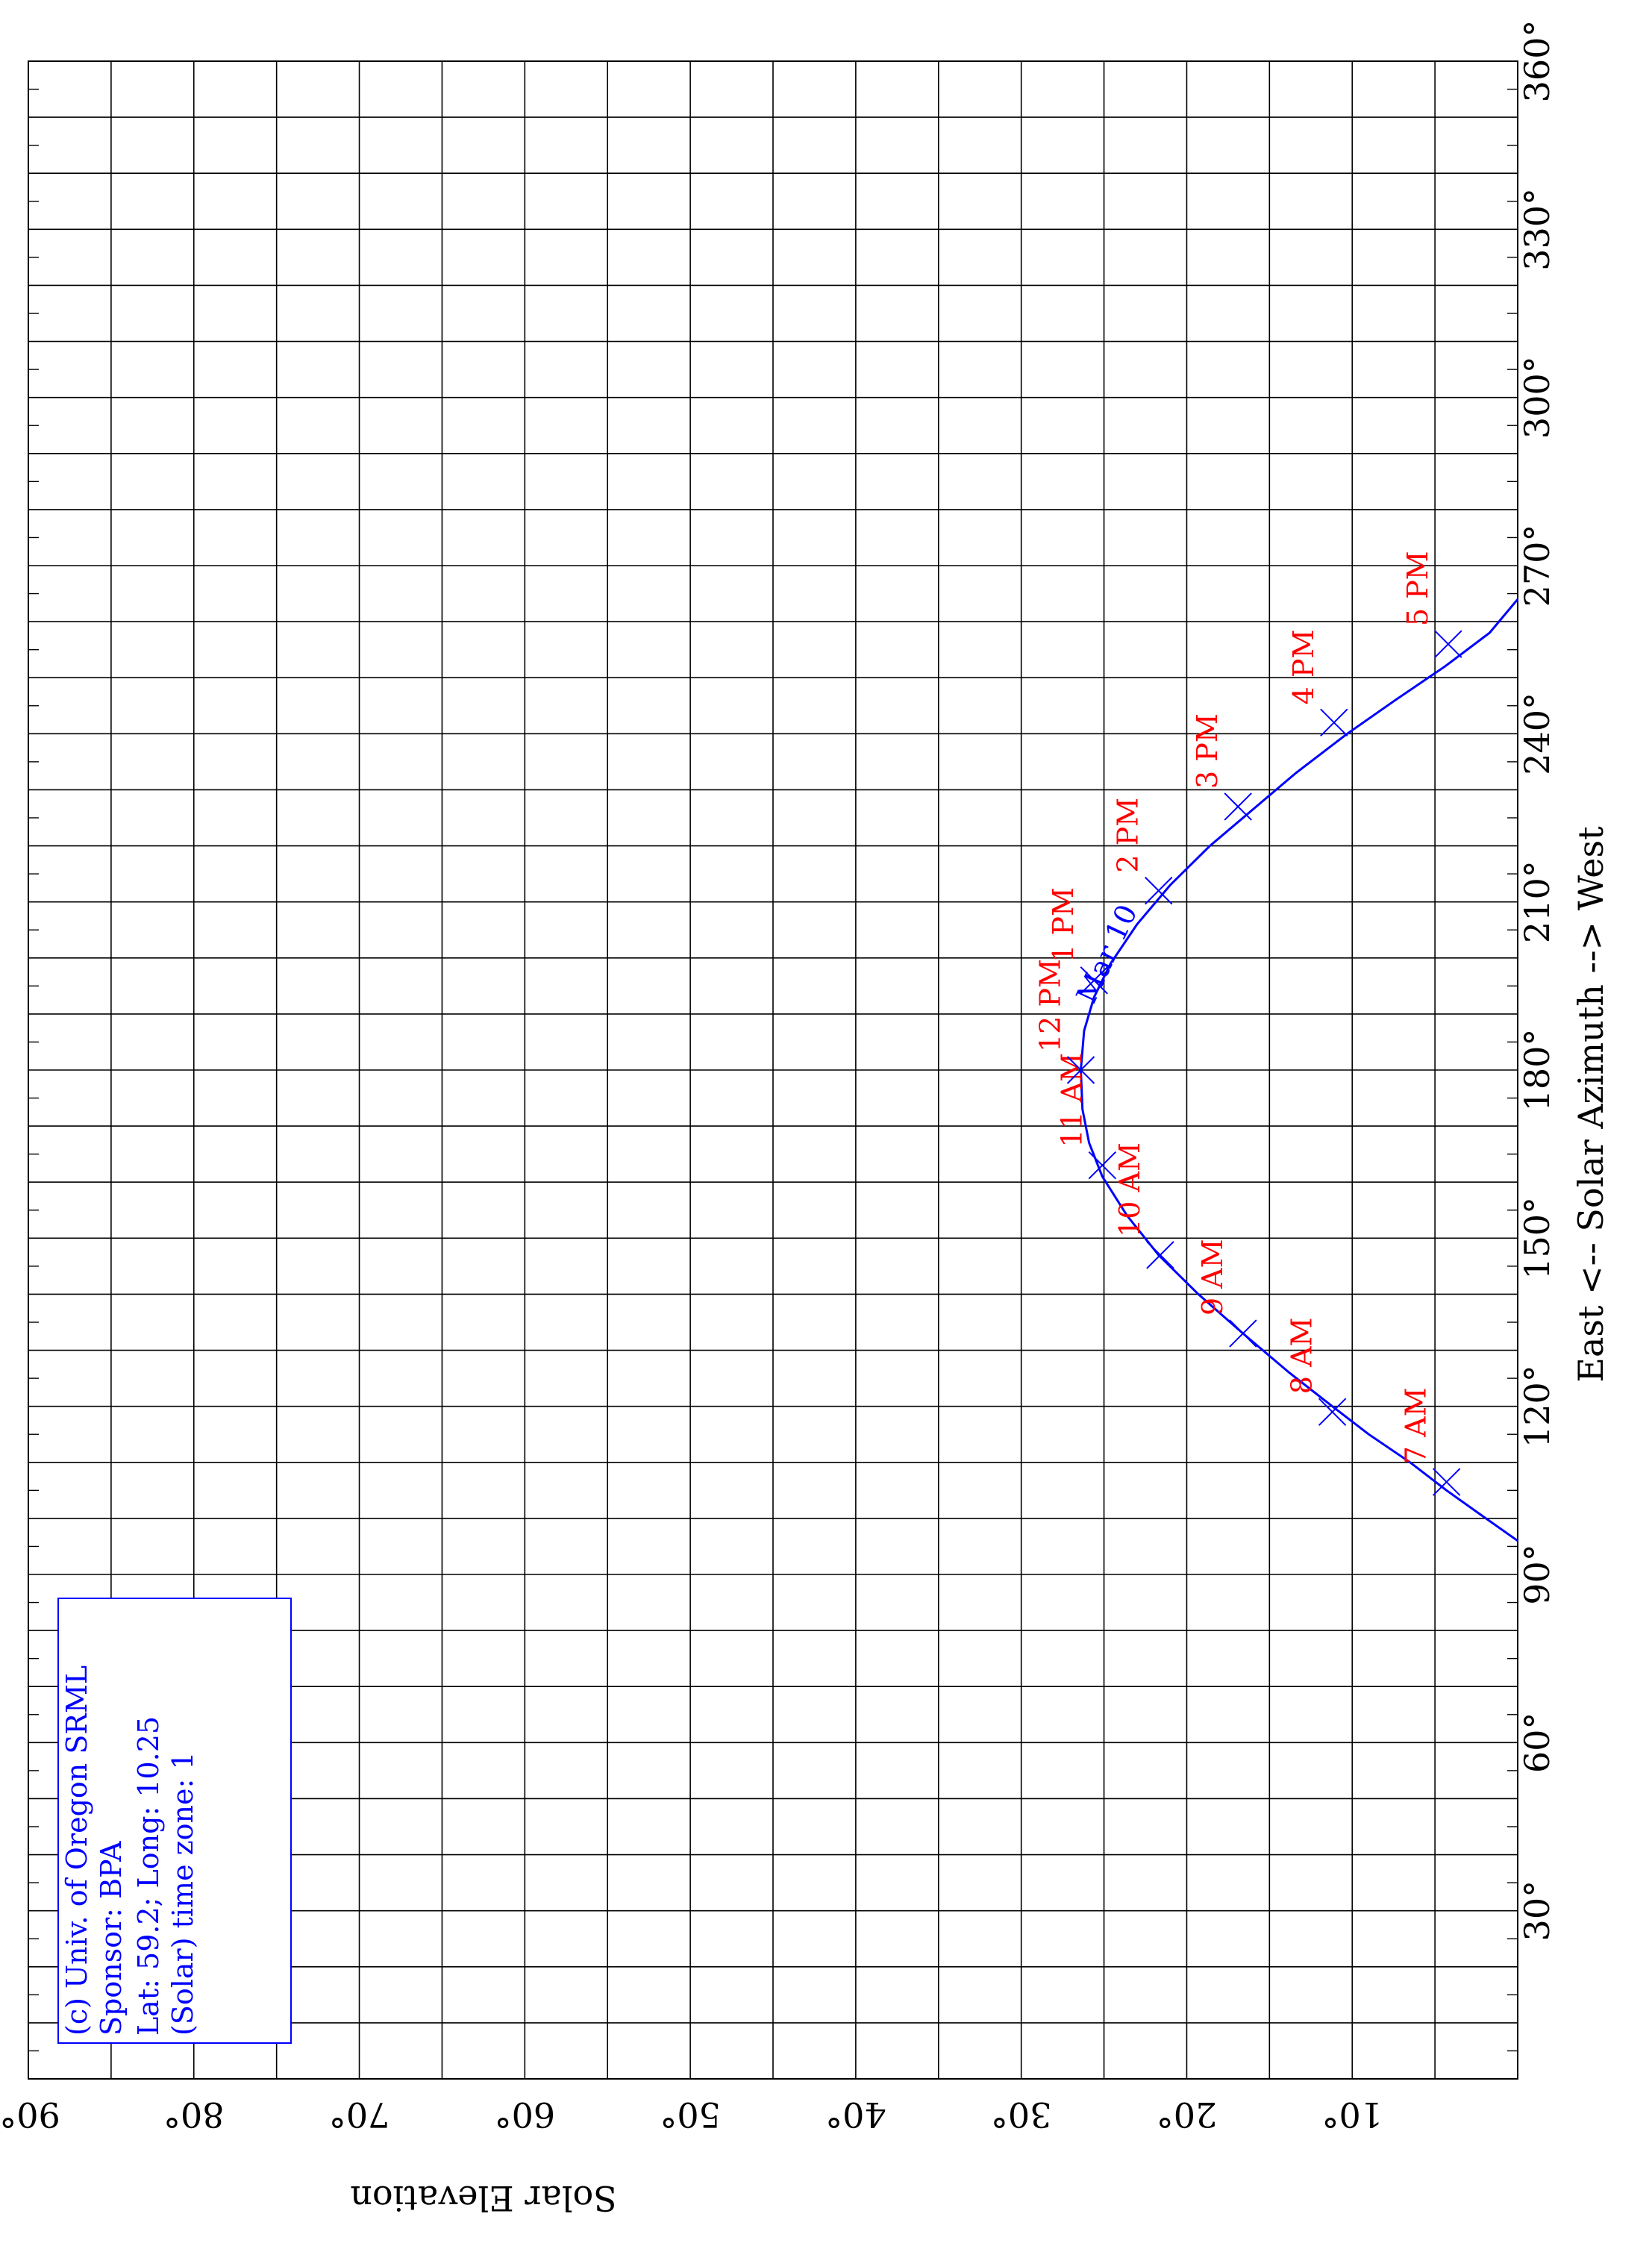 This screenshot has width=1652, height=2249. I want to click on azimuth-tick-label: 120°, so click(1537, 1406).